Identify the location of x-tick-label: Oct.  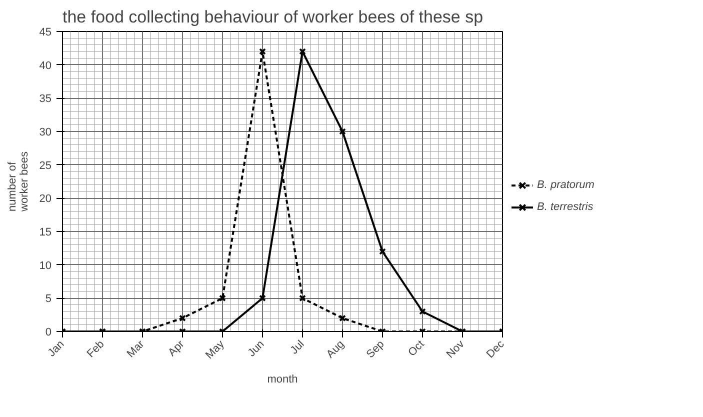
(416, 348).